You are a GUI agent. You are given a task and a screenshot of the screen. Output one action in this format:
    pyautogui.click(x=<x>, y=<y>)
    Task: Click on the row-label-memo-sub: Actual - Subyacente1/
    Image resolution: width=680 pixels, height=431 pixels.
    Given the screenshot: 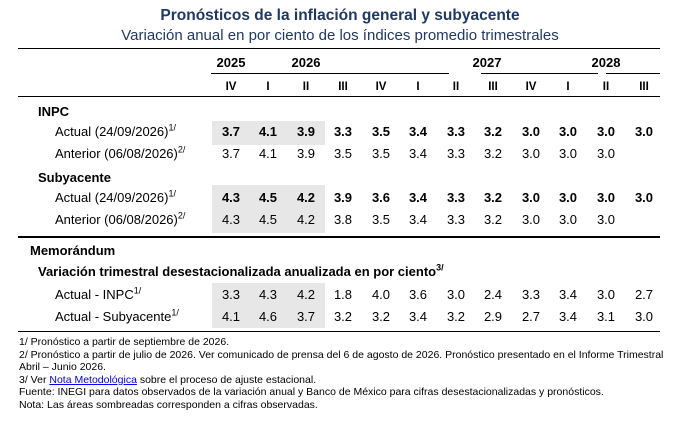 What is the action you would take?
    pyautogui.click(x=117, y=316)
    